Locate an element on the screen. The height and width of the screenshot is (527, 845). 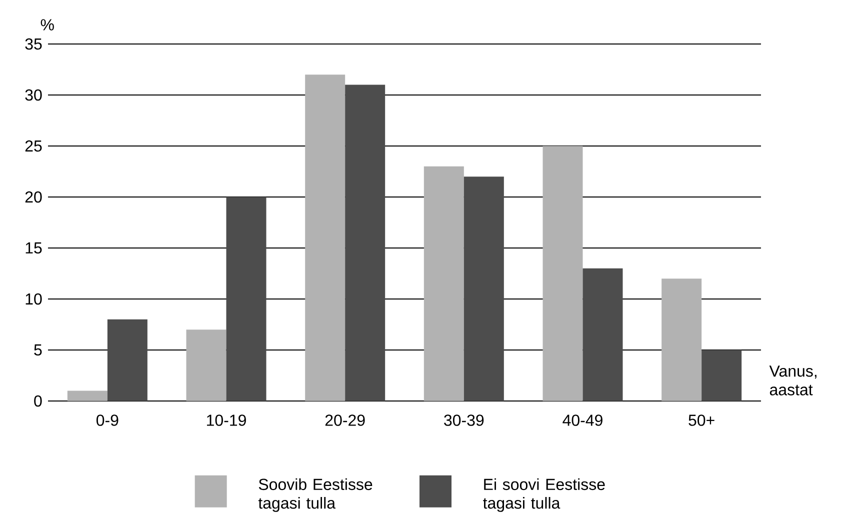
y-tick-label: 35 is located at coordinates (33, 44).